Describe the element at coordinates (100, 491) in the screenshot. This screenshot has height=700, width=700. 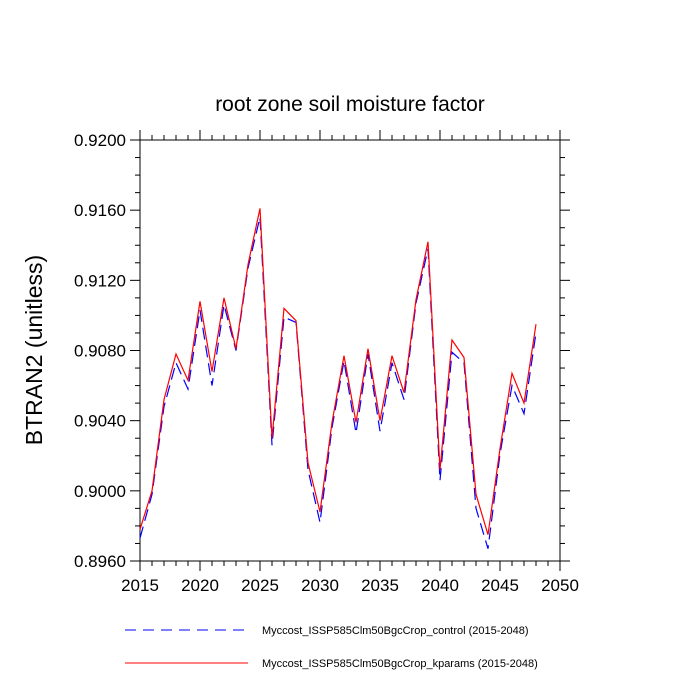
I see `y-tick-label: 0.9000` at that location.